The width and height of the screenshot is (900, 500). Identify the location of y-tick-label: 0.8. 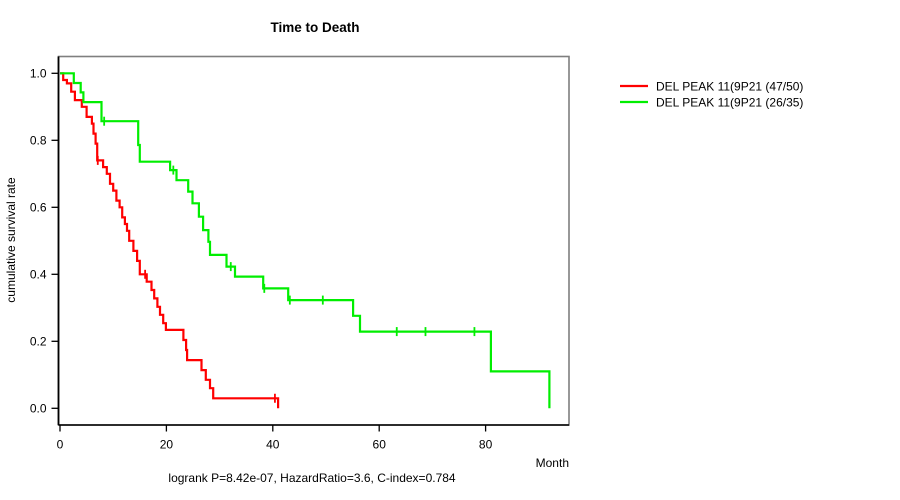
(38, 141).